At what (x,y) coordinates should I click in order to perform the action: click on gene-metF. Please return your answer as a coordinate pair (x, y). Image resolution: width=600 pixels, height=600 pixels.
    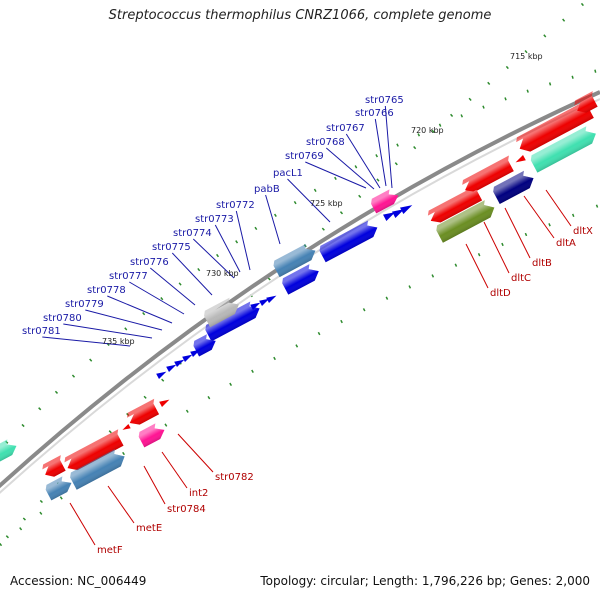
    Looking at the image, I should click on (54, 467).